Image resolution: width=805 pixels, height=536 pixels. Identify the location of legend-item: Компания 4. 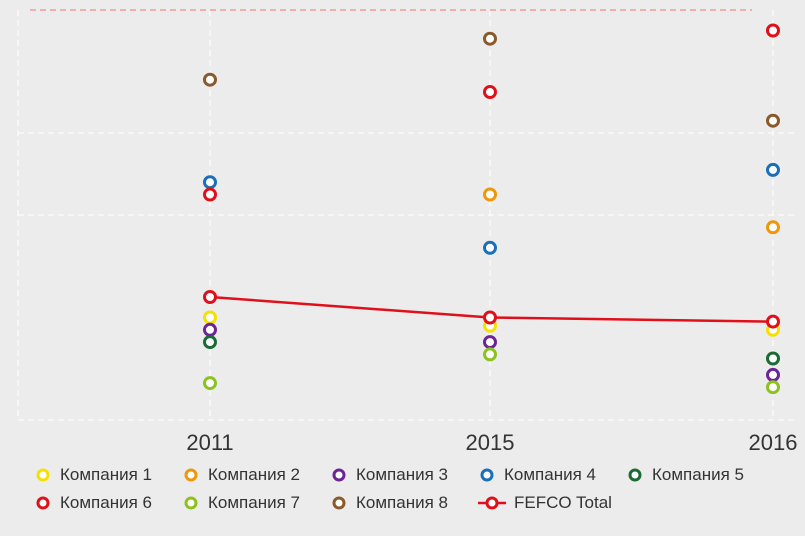
(552, 475).